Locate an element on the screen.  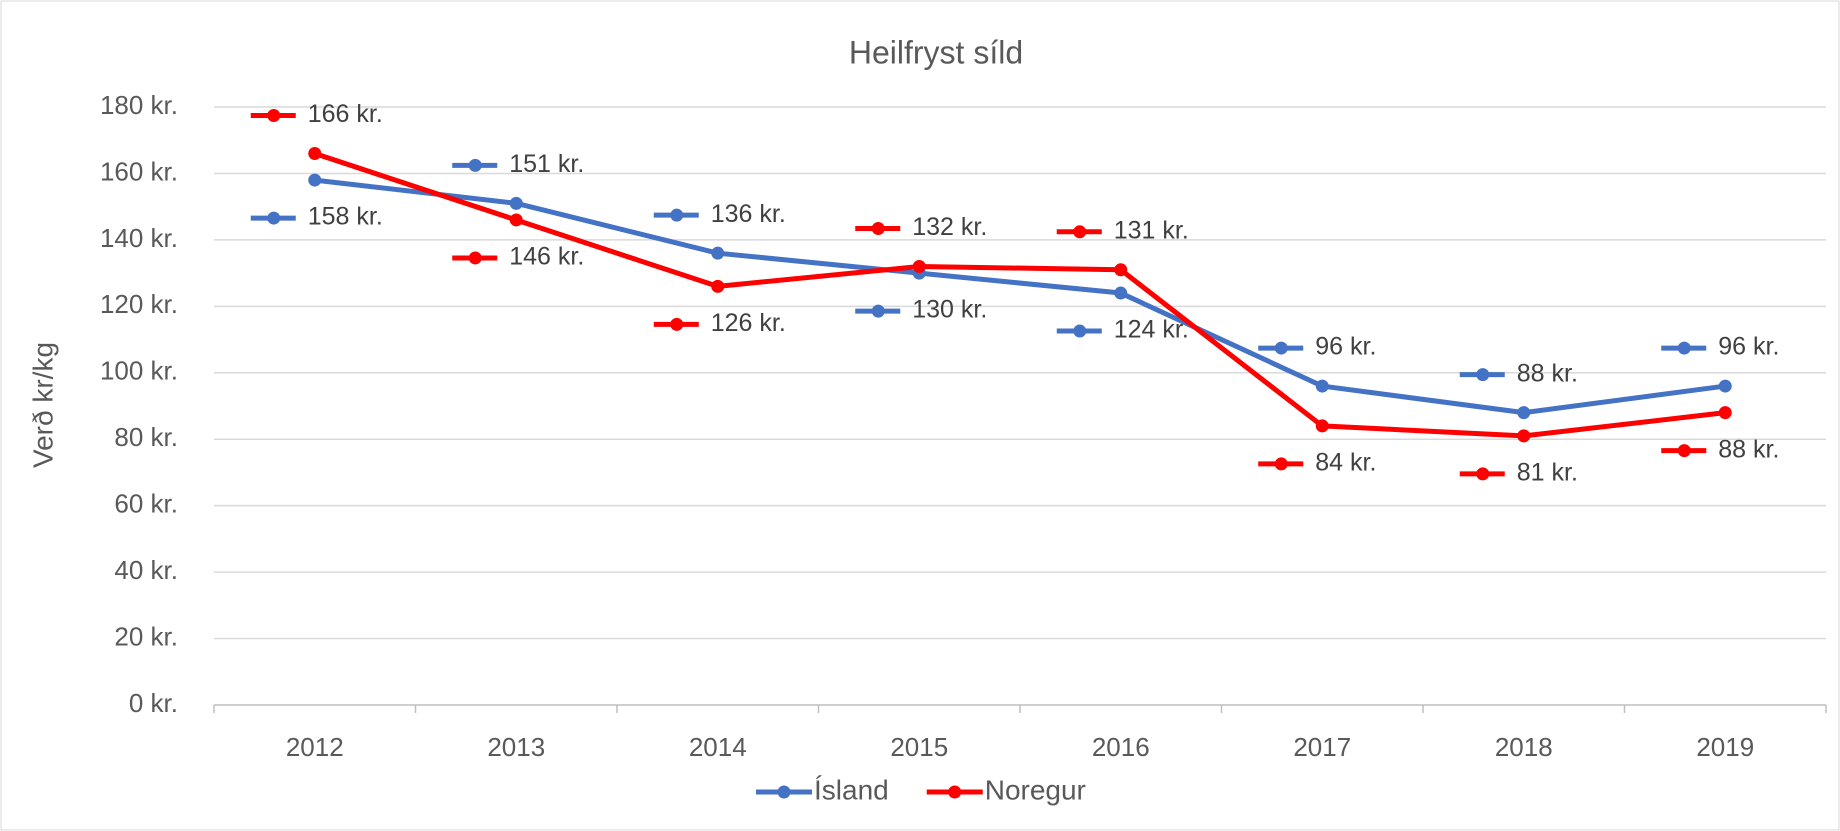
data-label: 126 kr. is located at coordinates (748, 323).